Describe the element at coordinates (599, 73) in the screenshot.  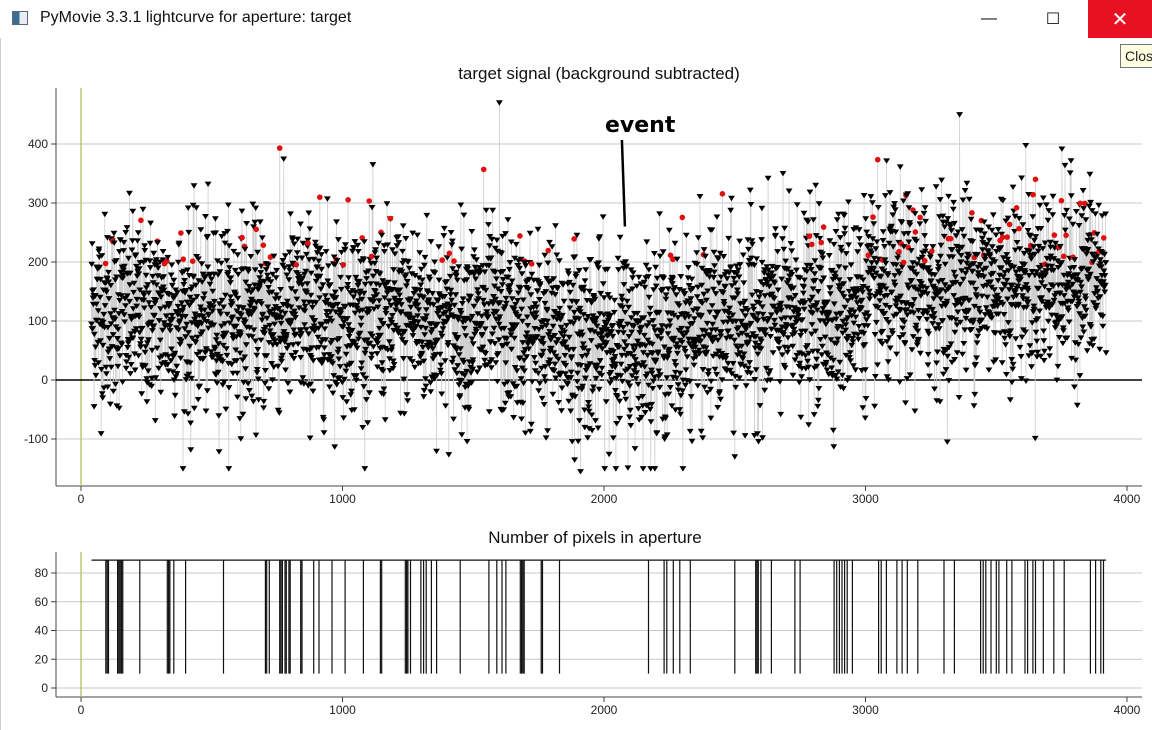
I see `signal-plot-title: target signal (background subtracted)` at that location.